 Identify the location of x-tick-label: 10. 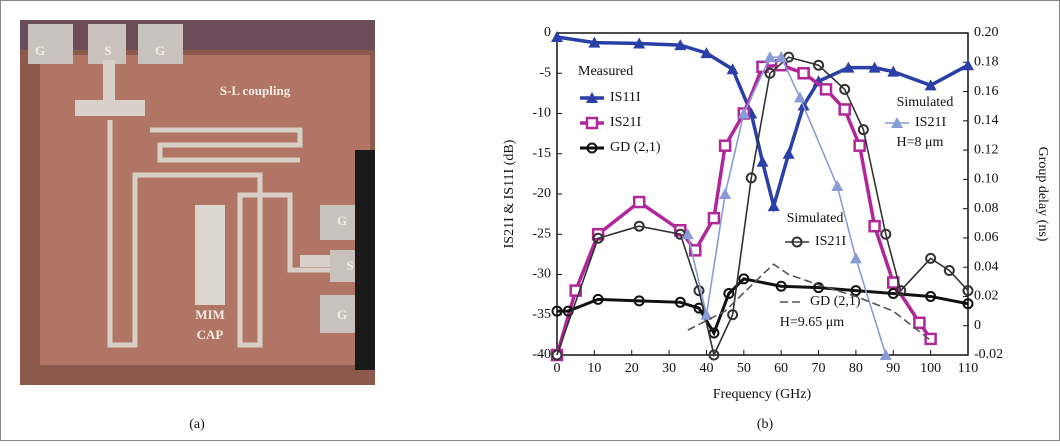
(594, 368).